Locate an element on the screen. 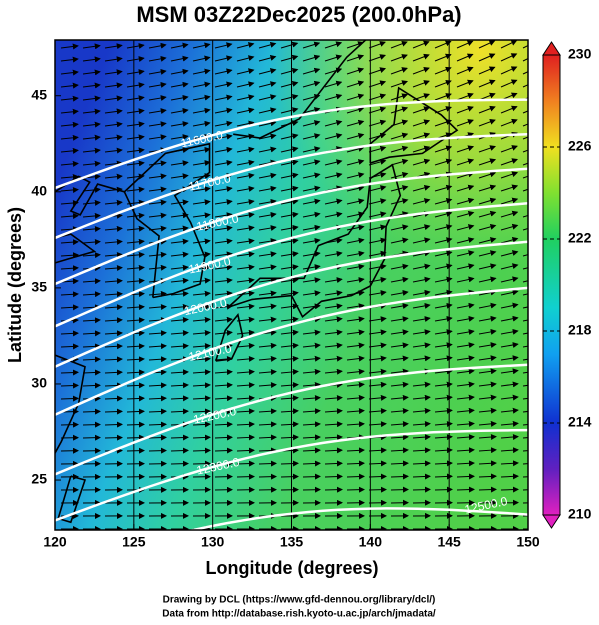 This screenshot has height=625, width=599. colorbar is located at coordinates (551, 285).